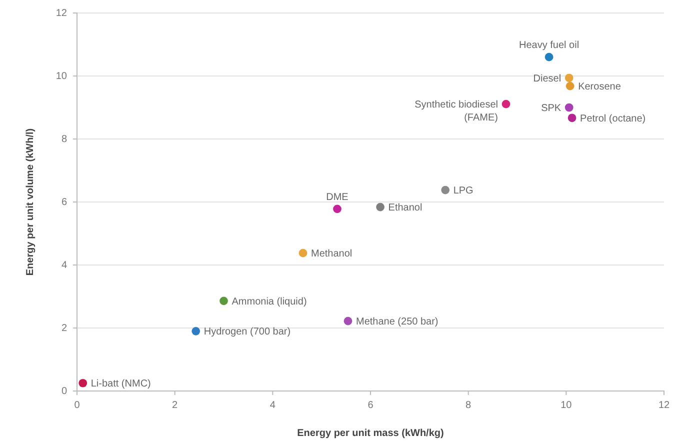 The width and height of the screenshot is (684, 445). What do you see at coordinates (331, 254) in the screenshot?
I see `series-label: Methanol` at bounding box center [331, 254].